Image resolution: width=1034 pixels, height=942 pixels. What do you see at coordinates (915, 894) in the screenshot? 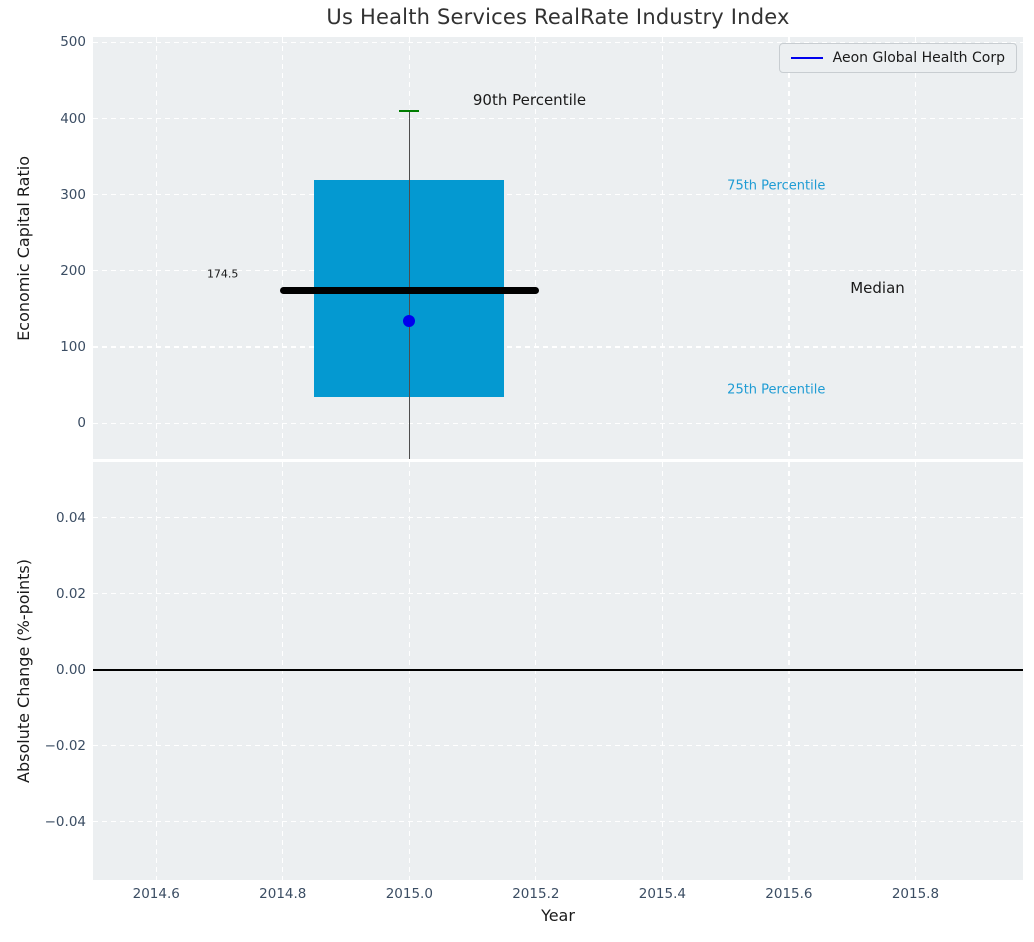
I see `x-tick-label: 2015.8` at bounding box center [915, 894].